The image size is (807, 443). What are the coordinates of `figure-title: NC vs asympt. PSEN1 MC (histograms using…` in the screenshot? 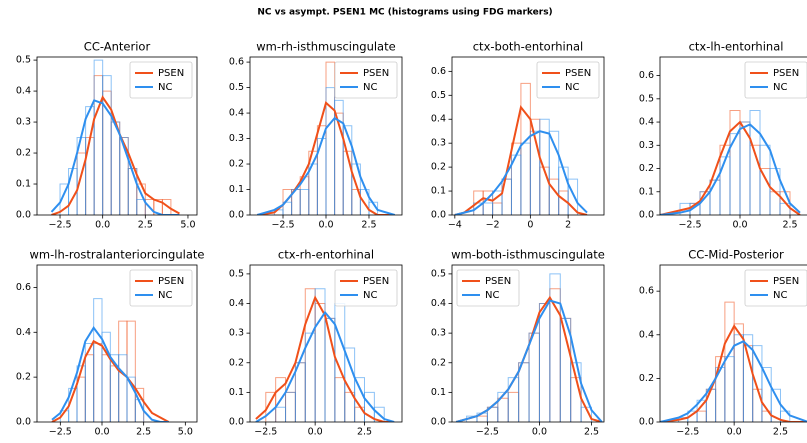 It's located at (404, 13).